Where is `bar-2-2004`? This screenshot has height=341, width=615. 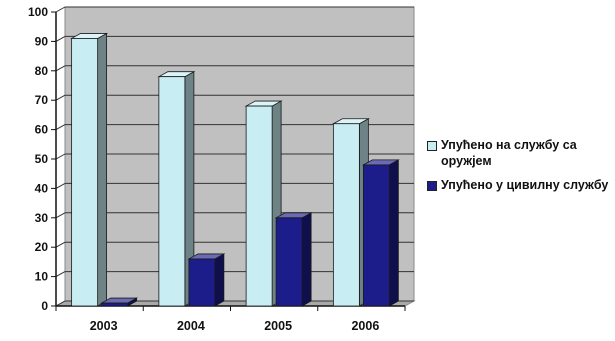
bar-2-2004 is located at coordinates (206, 280).